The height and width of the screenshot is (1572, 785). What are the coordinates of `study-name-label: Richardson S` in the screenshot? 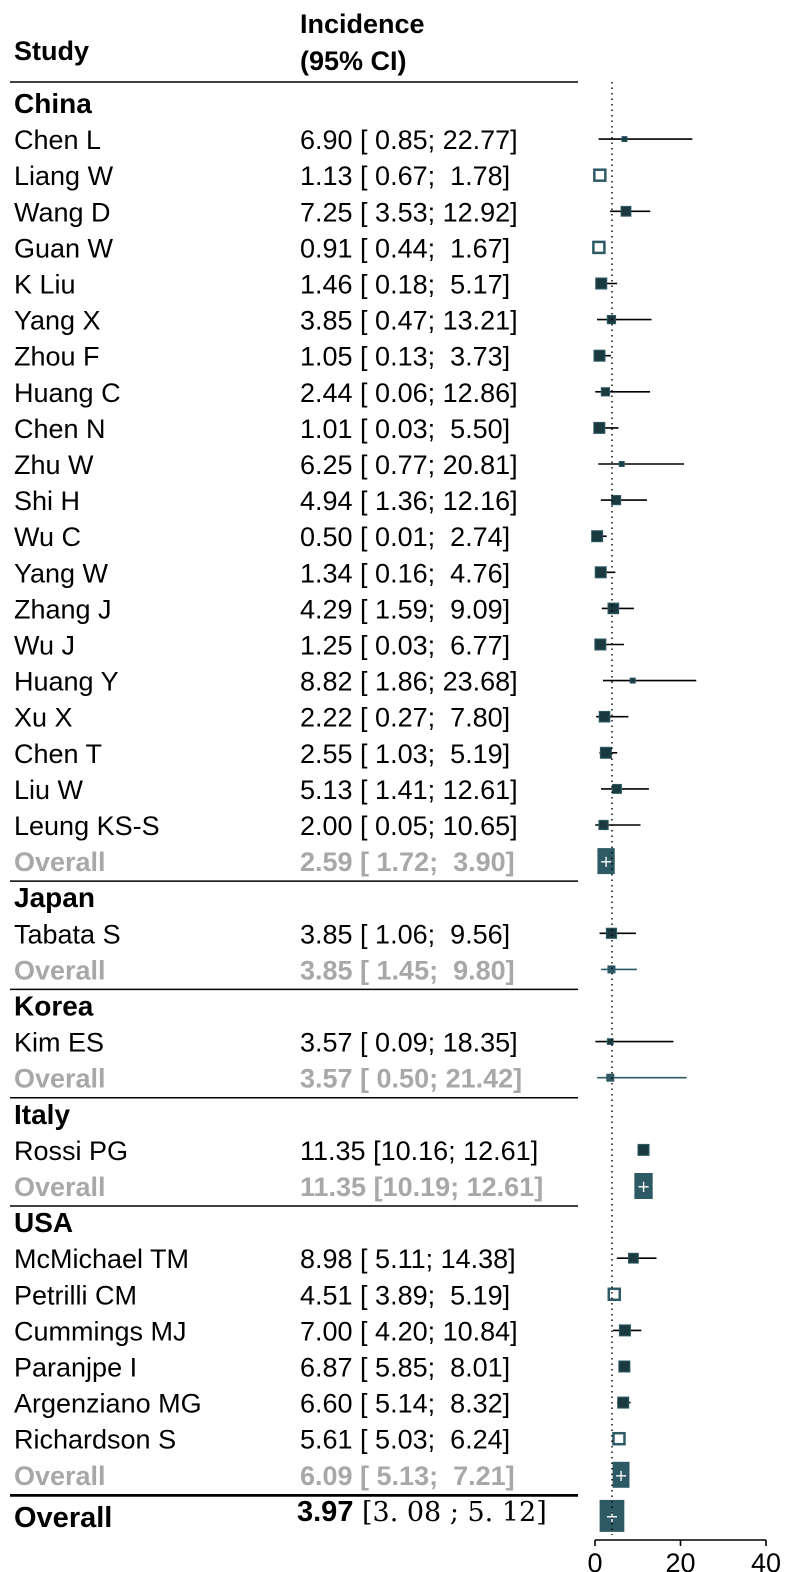 It's located at (95, 1440).